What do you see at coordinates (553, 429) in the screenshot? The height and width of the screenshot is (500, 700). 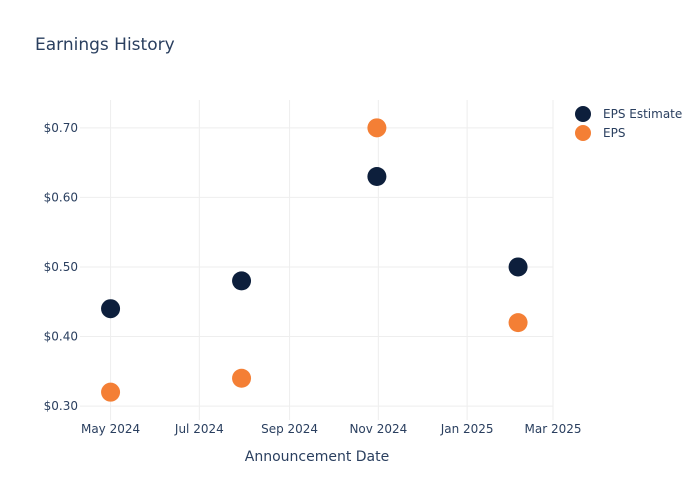 I see `x-tick-label: Mar 2025` at bounding box center [553, 429].